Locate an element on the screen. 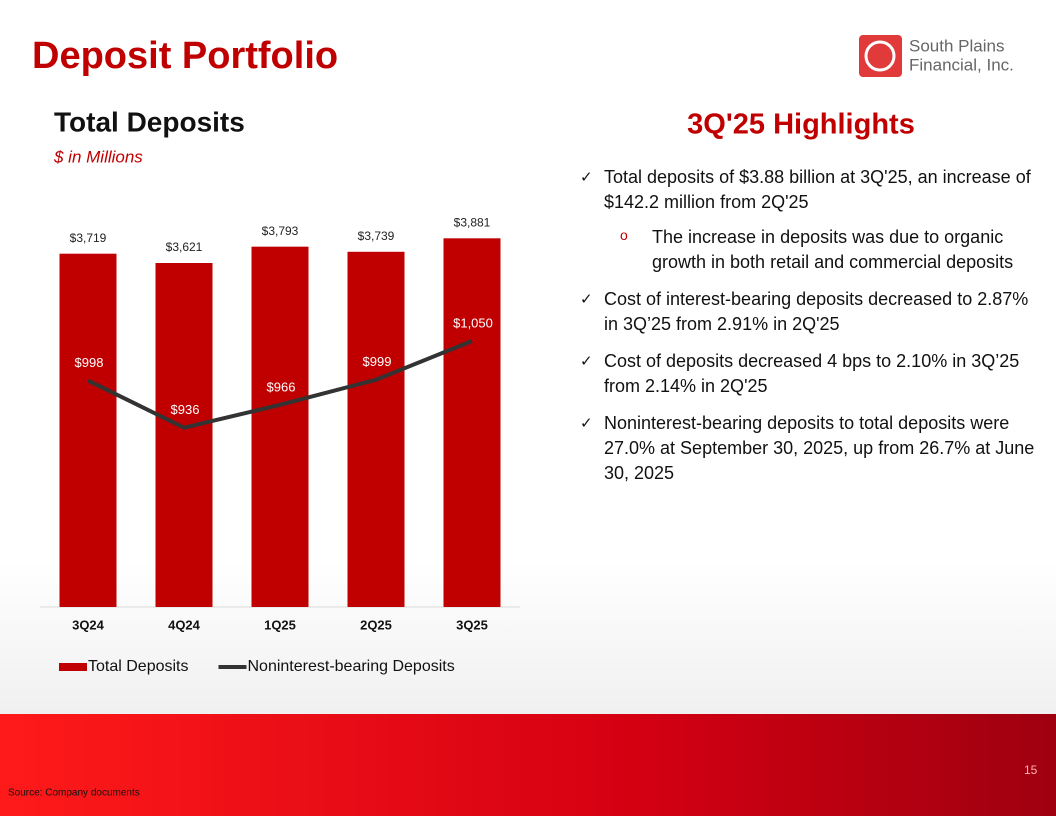  line-value-label: $966 is located at coordinates (281, 386).